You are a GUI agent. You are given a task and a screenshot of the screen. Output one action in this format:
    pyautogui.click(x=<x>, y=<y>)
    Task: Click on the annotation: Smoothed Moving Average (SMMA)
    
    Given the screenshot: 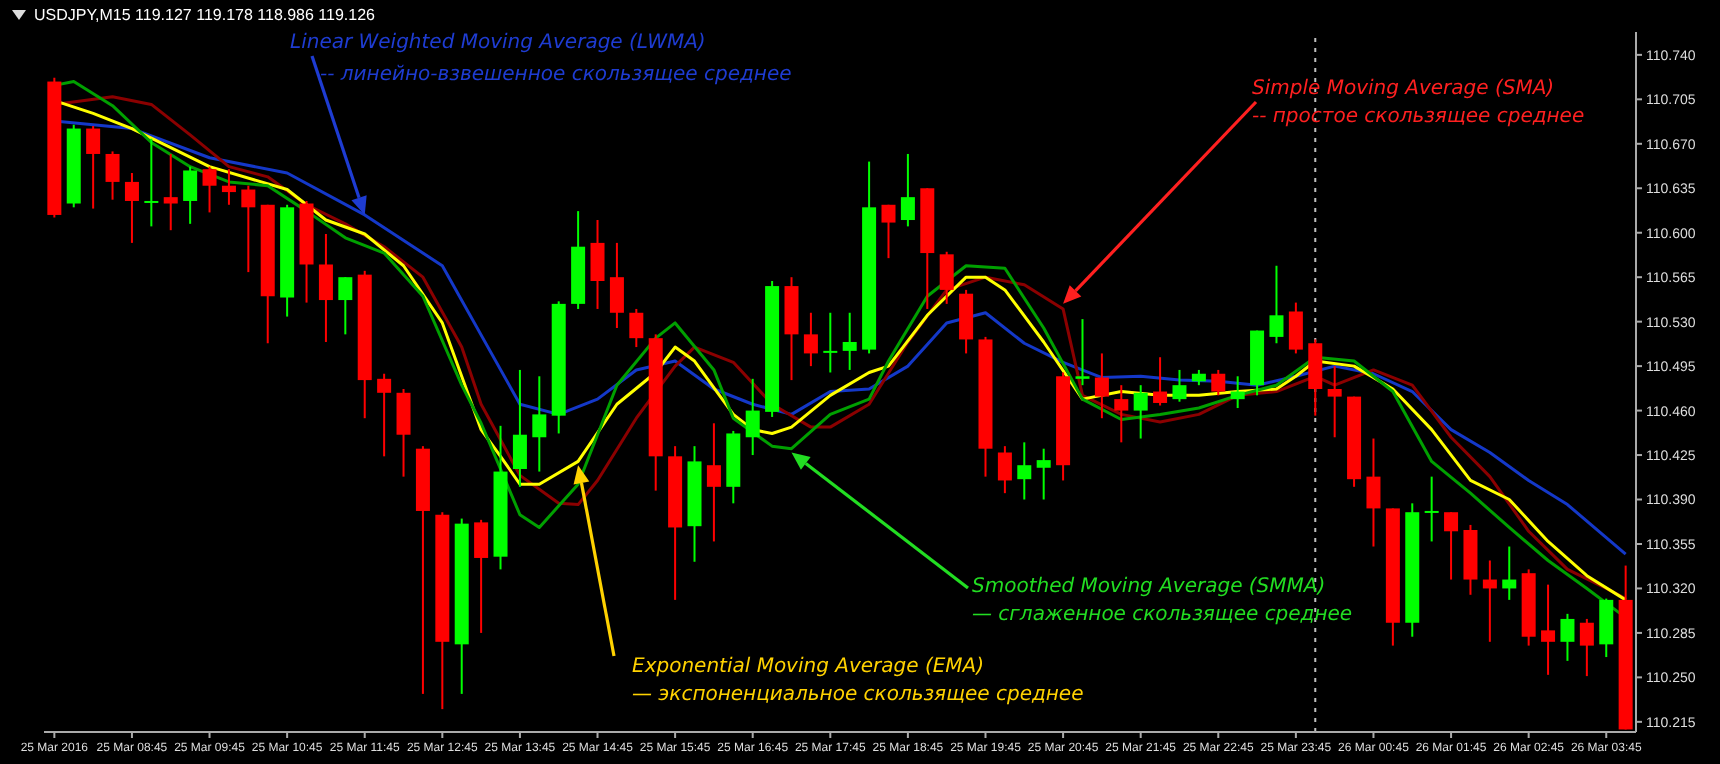 What is the action you would take?
    pyautogui.click(x=1149, y=588)
    